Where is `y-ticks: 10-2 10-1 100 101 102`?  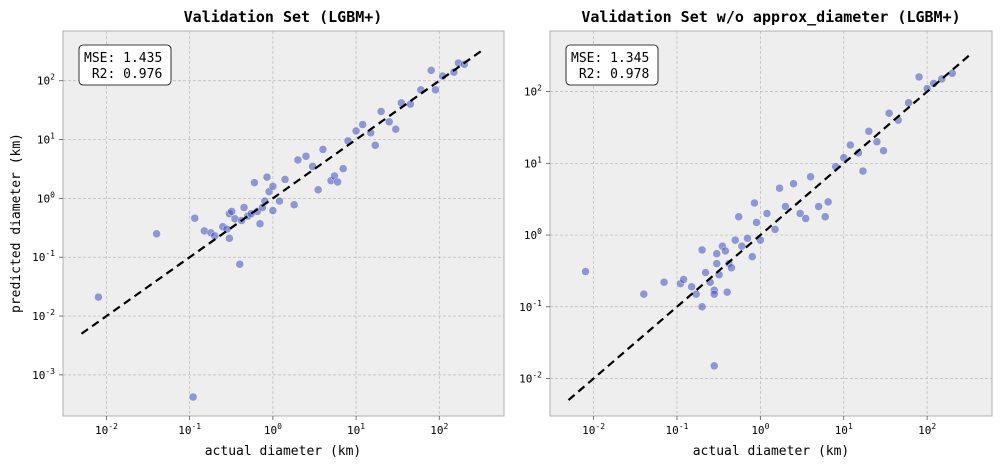
y-ticks: 10-2 10-1 100 101 102 is located at coordinates (534, 234).